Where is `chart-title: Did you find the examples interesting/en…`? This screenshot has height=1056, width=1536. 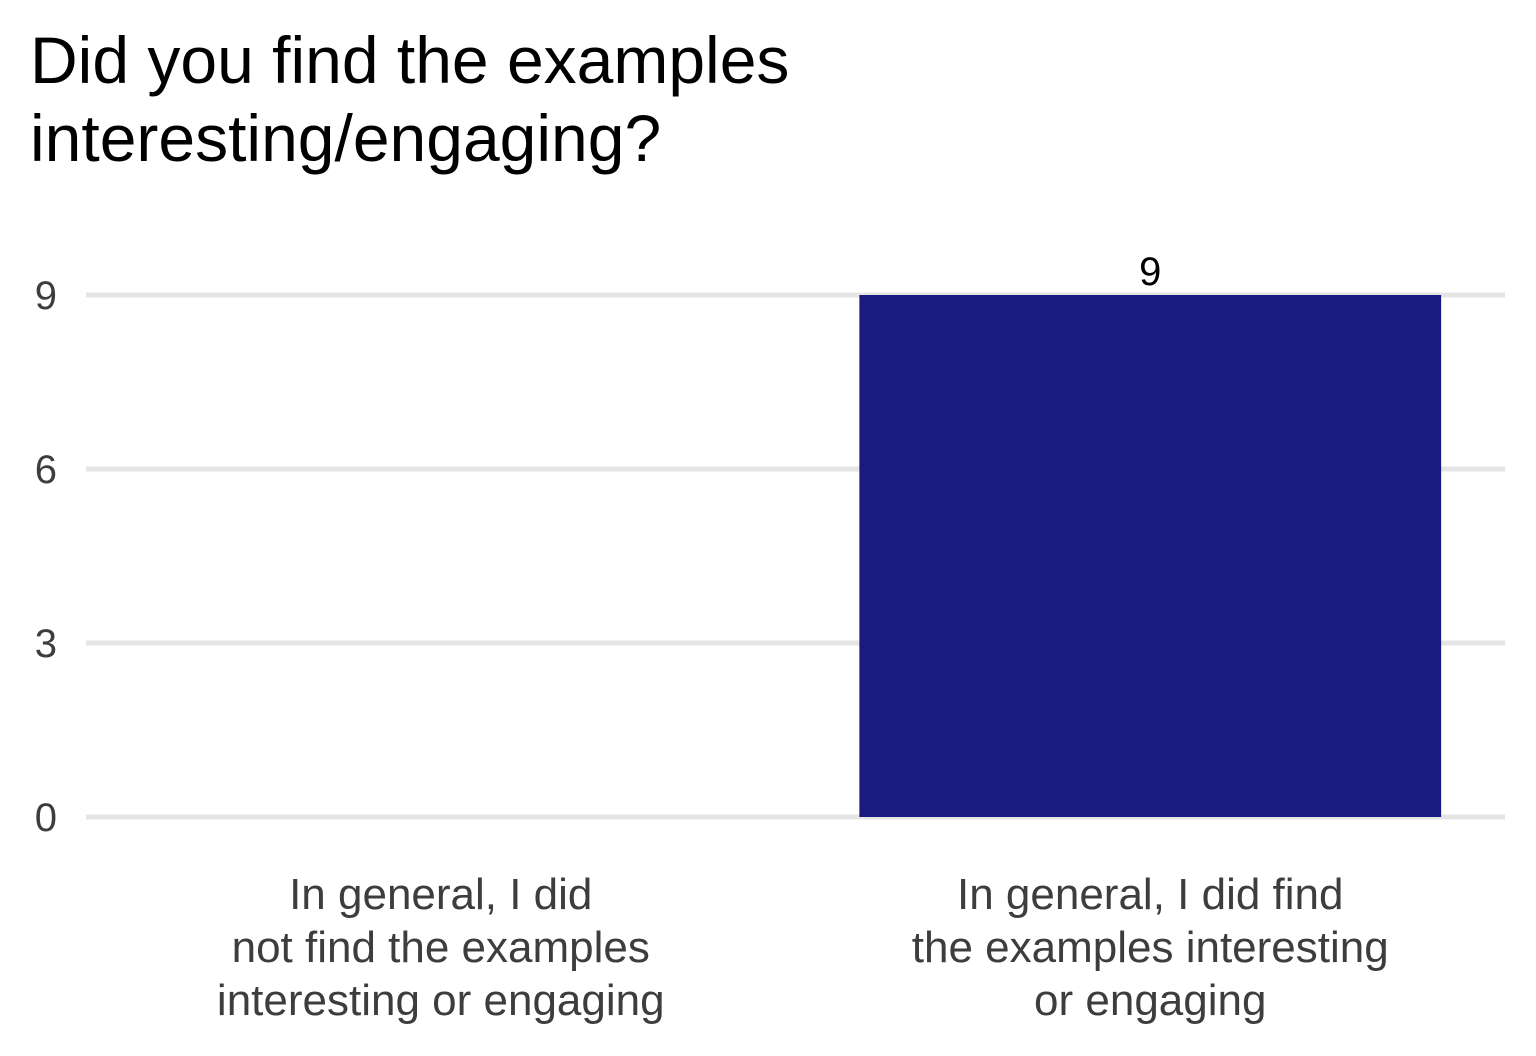
chart-title: Did you find the examples interesting/en… is located at coordinates (409, 99).